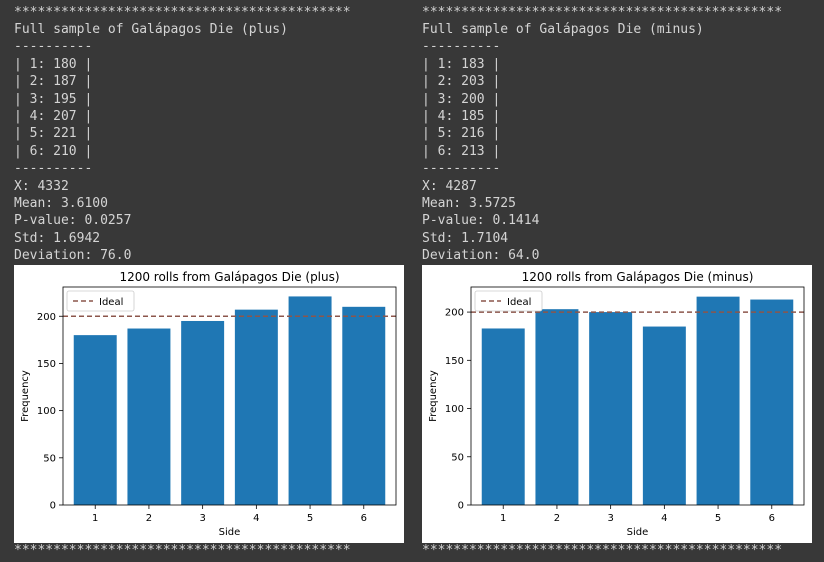 The image size is (824, 562). I want to click on std-value: Std: 1.7104, so click(465, 238).